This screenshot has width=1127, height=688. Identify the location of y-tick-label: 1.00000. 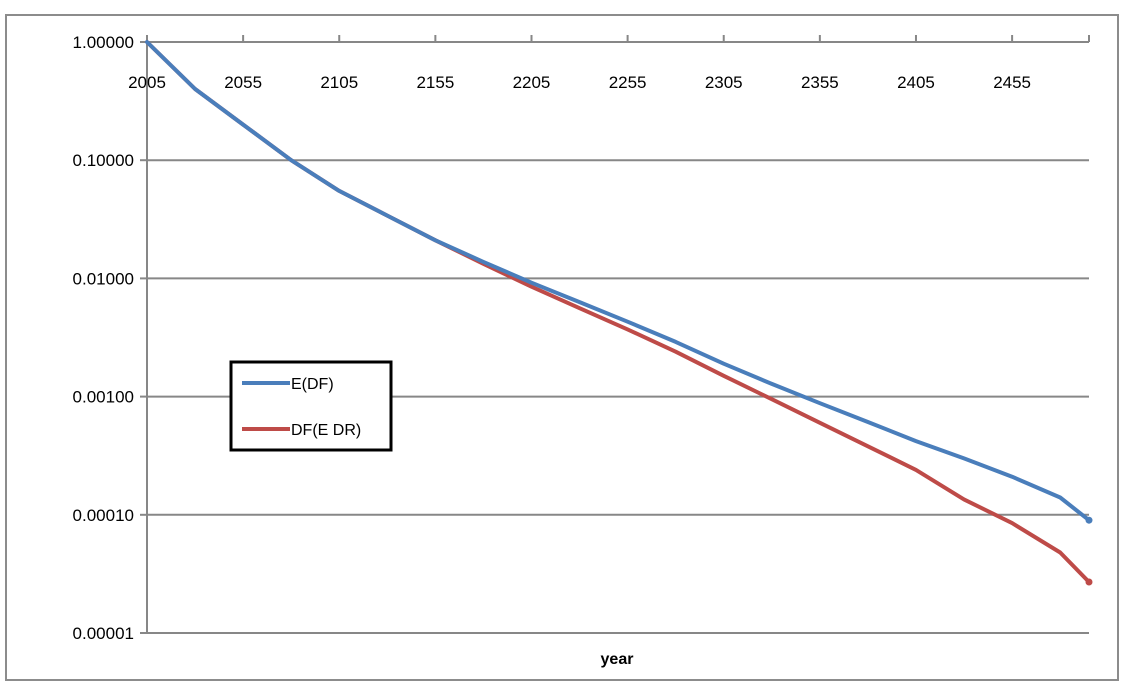
(103, 42).